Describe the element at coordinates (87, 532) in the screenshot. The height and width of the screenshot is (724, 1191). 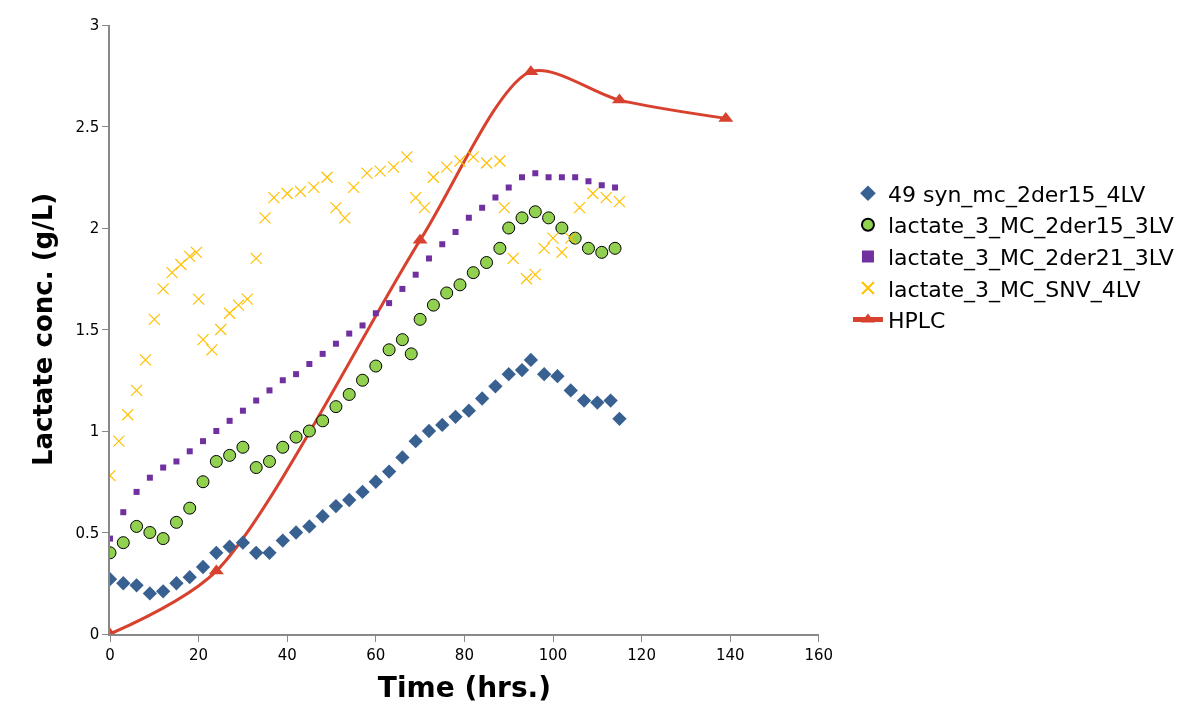
I see `y-tick-label: 0.5` at that location.